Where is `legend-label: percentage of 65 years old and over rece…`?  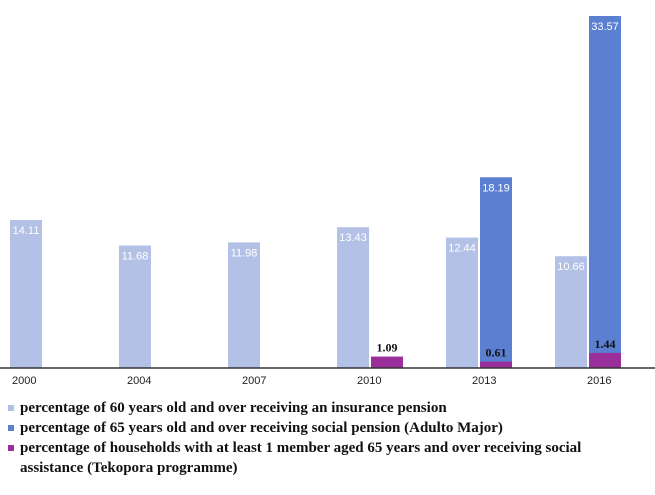
legend-label: percentage of 65 years old and over rece… is located at coordinates (261, 428).